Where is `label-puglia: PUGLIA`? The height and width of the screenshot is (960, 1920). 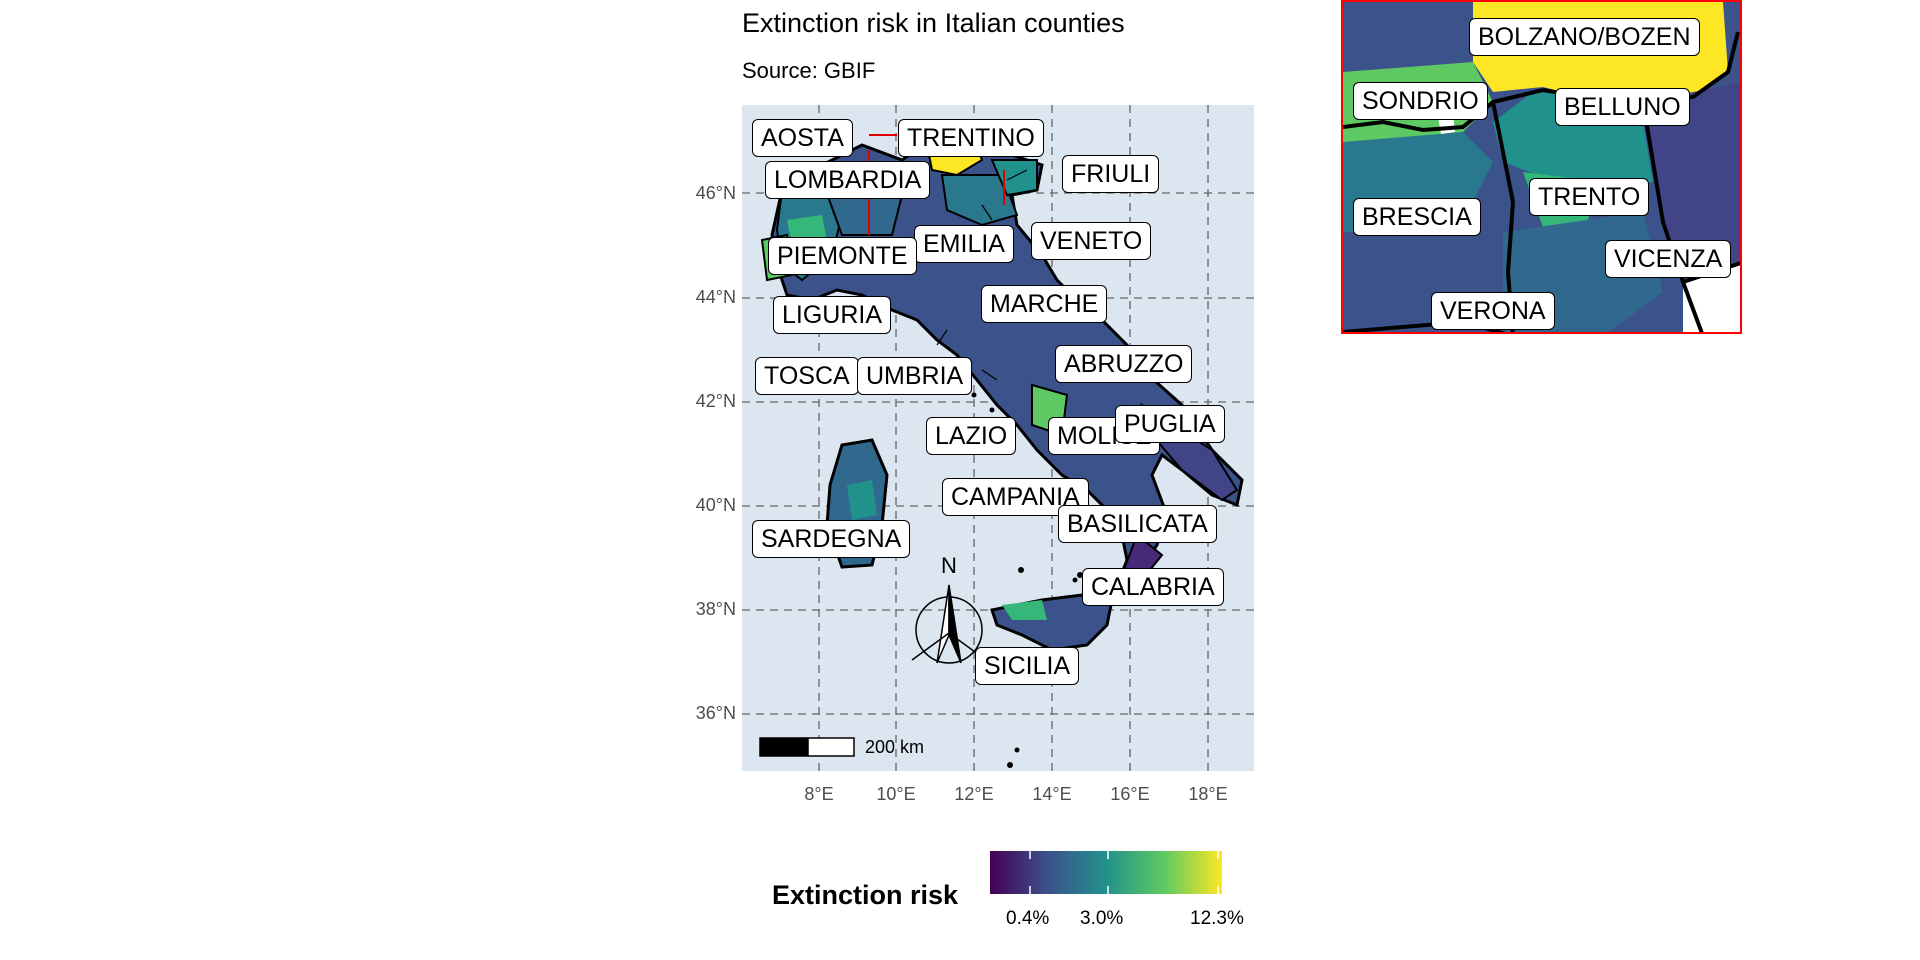
label-puglia: PUGLIA is located at coordinates (1170, 424).